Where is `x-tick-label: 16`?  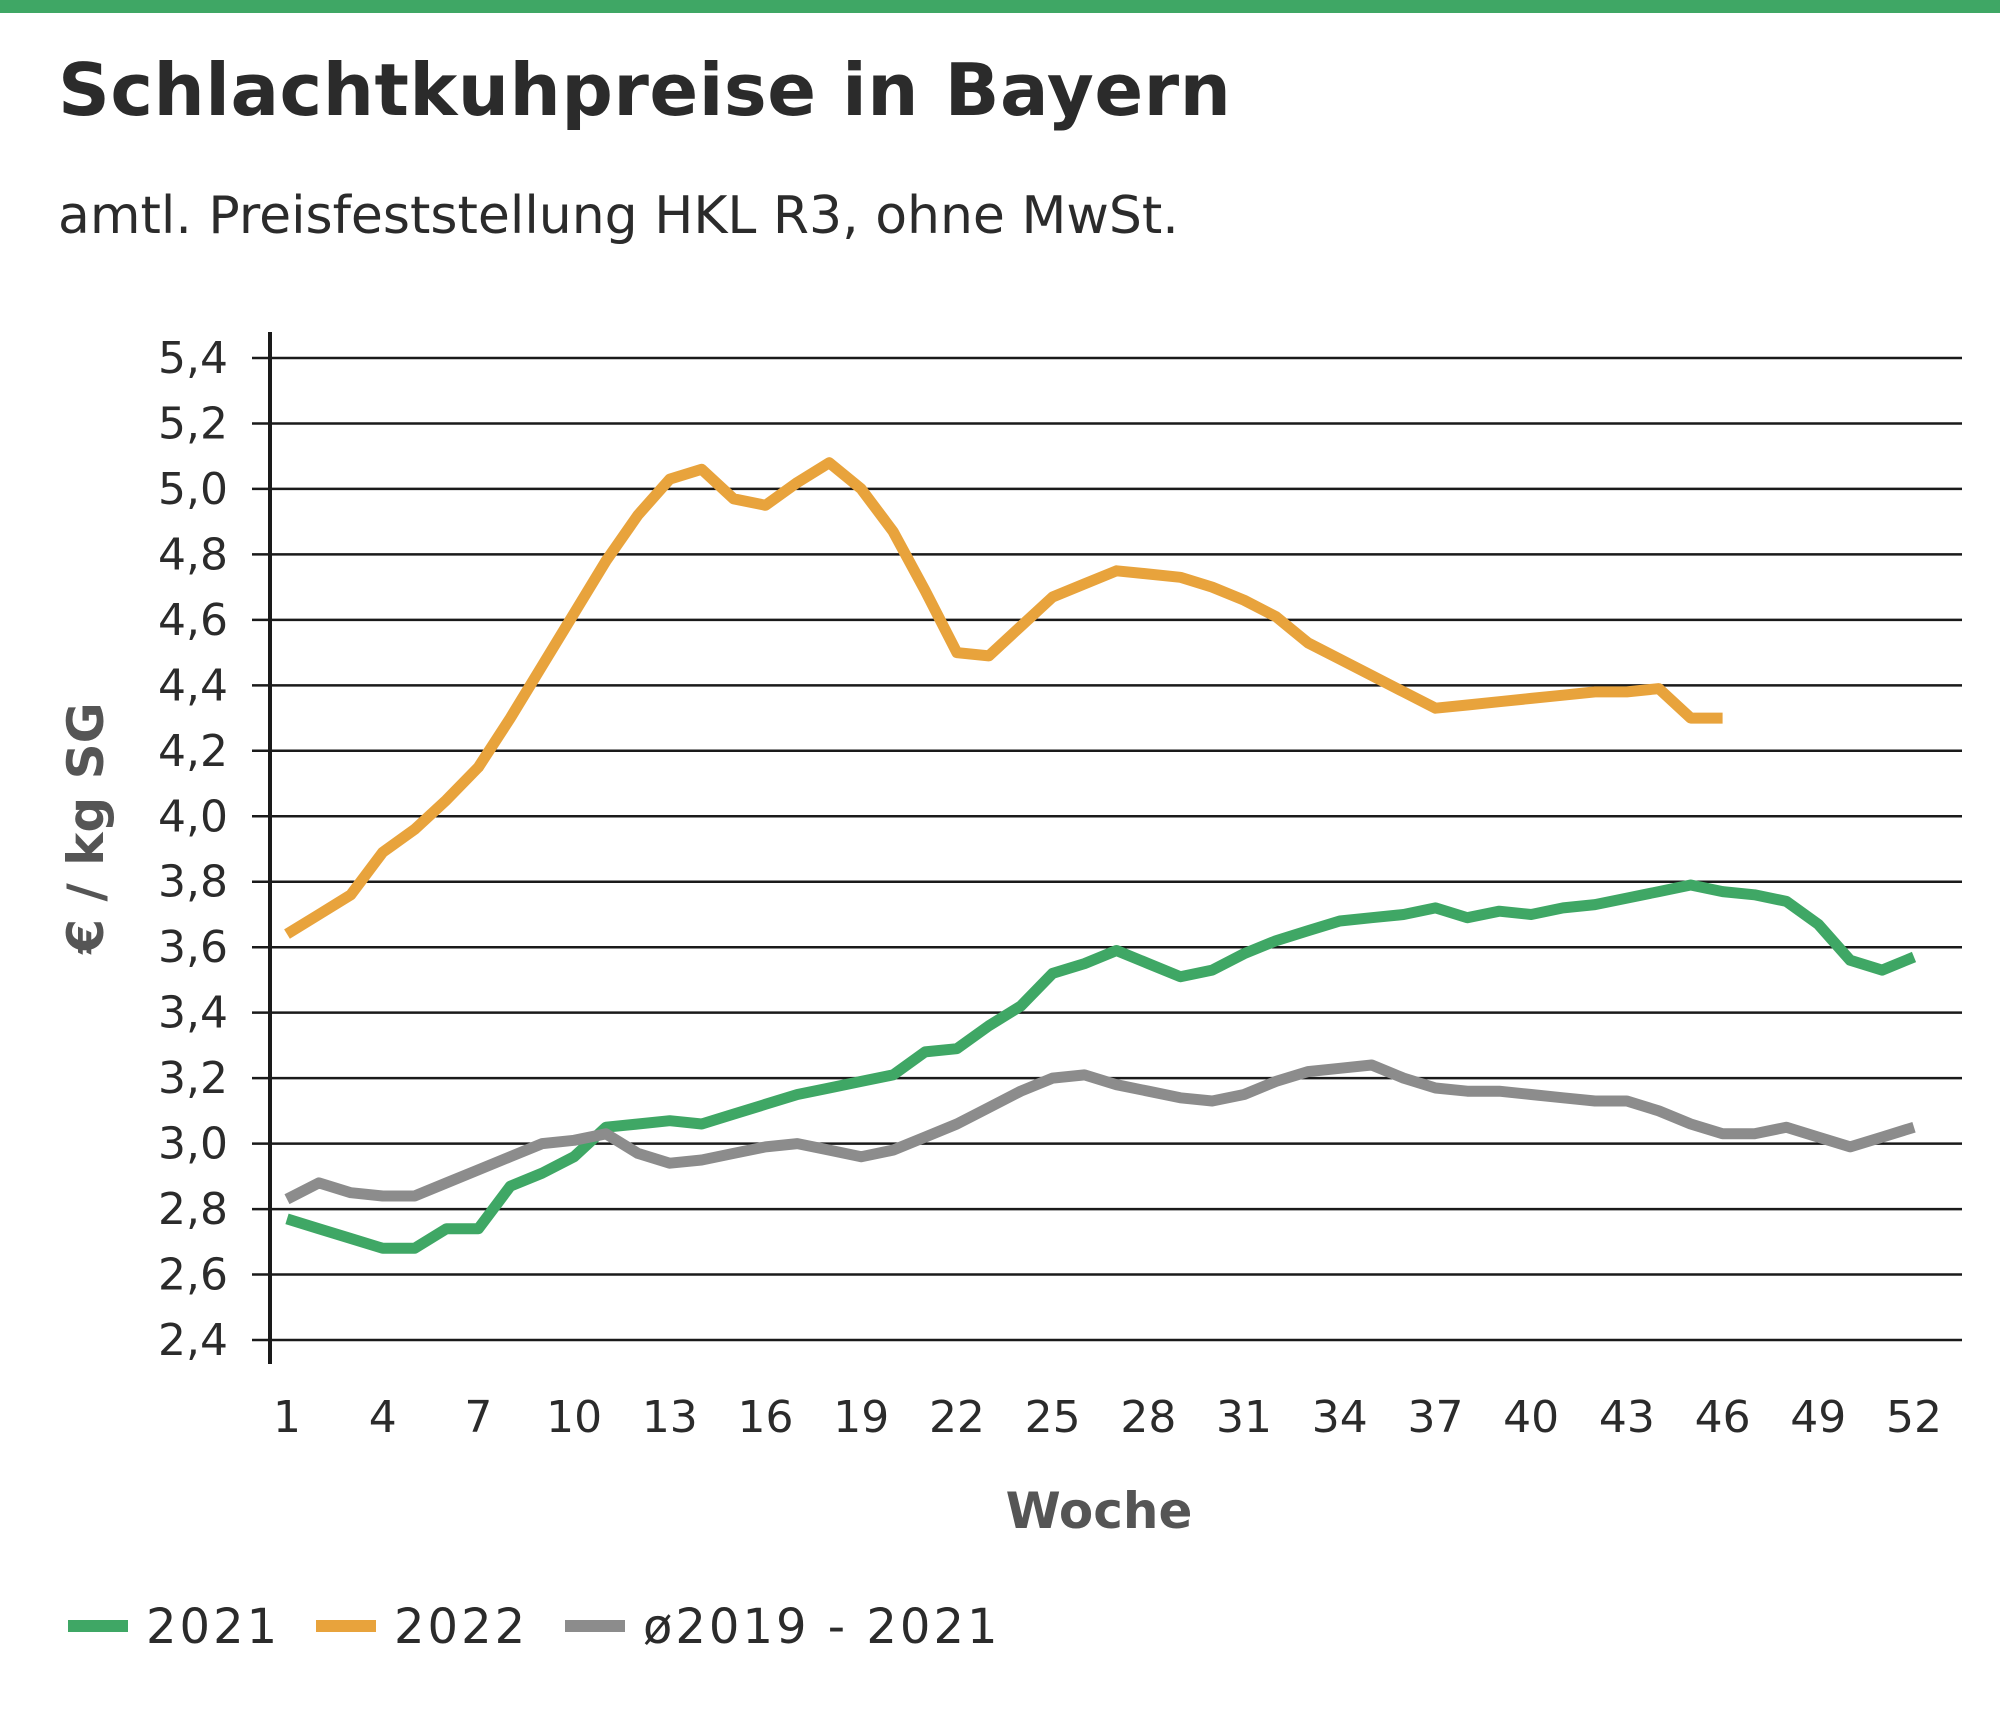 x-tick-label: 16 is located at coordinates (766, 1417).